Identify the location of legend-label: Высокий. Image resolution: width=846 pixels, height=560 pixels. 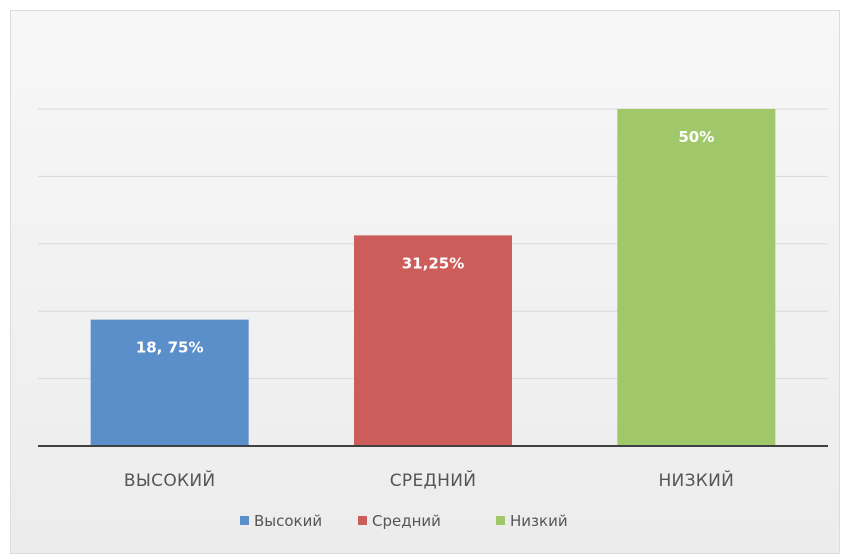
(288, 521).